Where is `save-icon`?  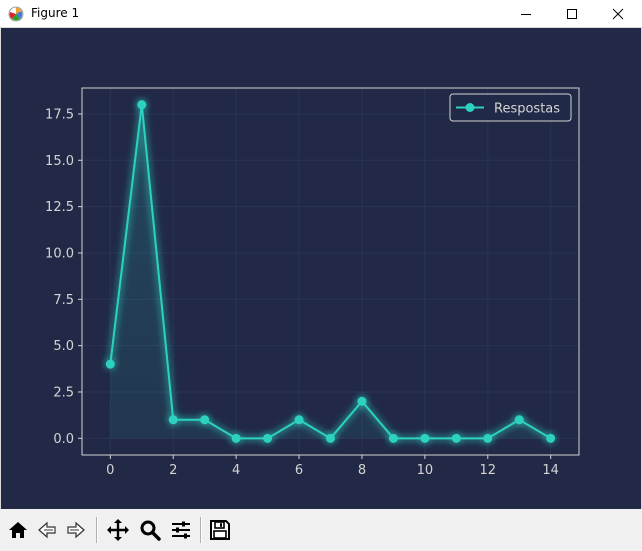 save-icon is located at coordinates (219, 530).